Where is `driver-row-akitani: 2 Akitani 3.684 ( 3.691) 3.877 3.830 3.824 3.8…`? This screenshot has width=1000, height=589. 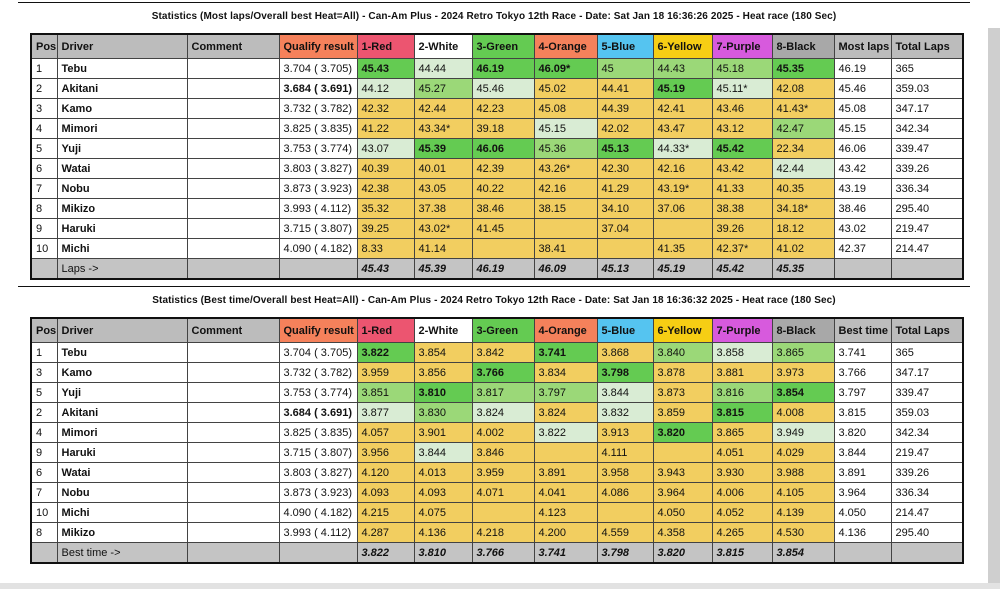 driver-row-akitani: 2 Akitani 3.684 ( 3.691) 3.877 3.830 3.824 3.8… is located at coordinates (497, 412).